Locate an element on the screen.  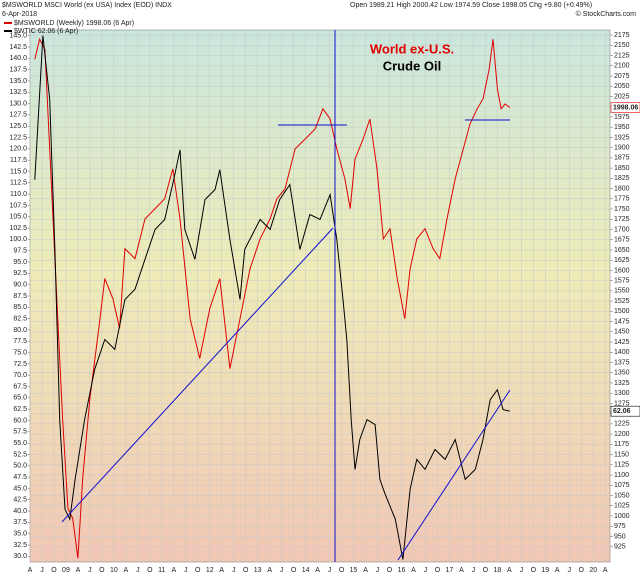
y-tick-label: 115.0 is located at coordinates (18, 171).